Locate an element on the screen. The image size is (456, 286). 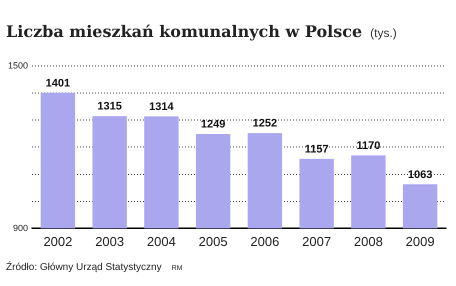
x-tick-label: 2005 is located at coordinates (213, 241).